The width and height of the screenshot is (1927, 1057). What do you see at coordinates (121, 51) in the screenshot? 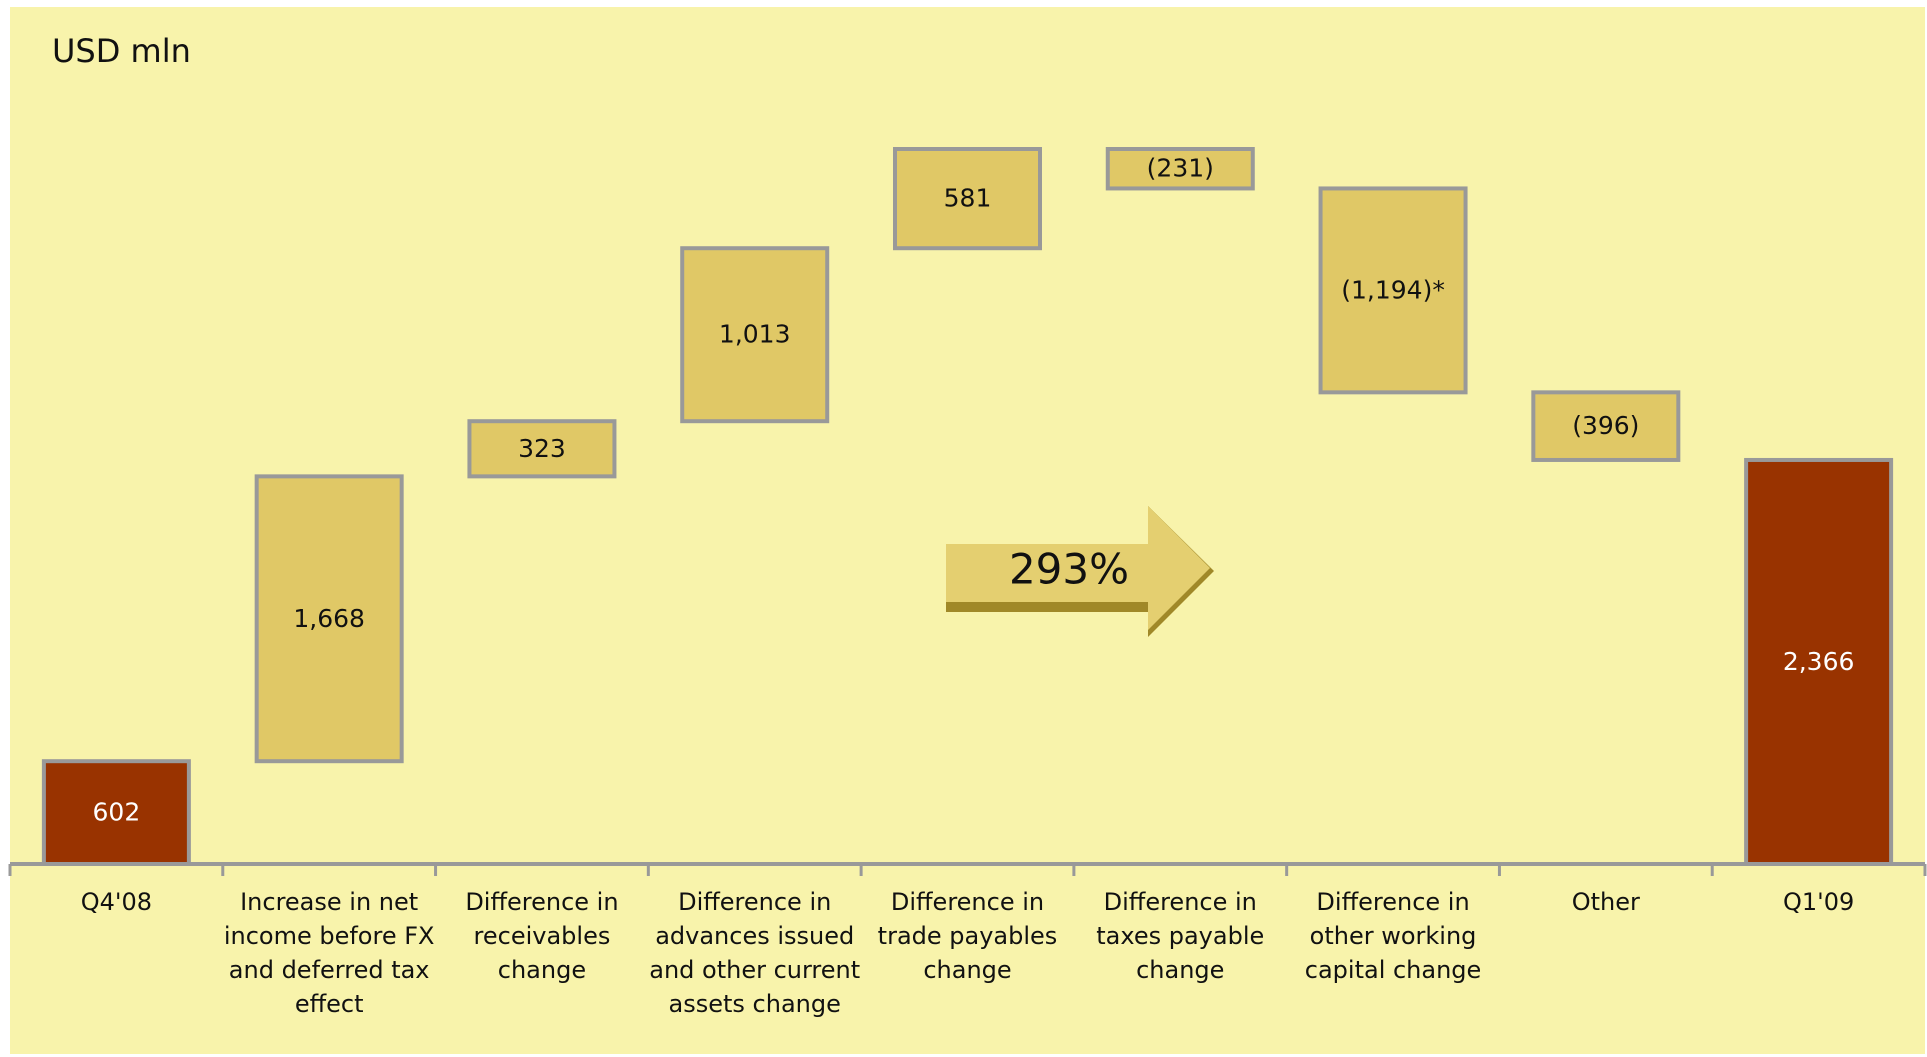
I see `chart-title: USD mln` at bounding box center [121, 51].